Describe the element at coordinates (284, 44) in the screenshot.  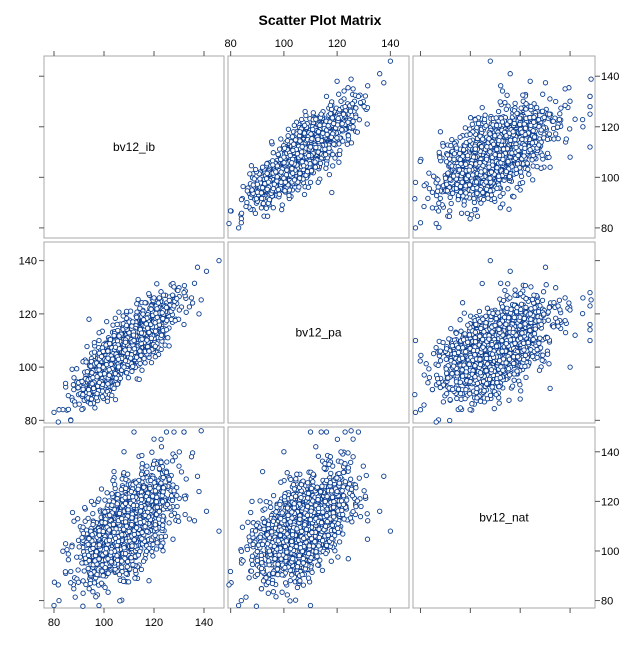
I see `top-axis-c2-label-100: 100` at that location.